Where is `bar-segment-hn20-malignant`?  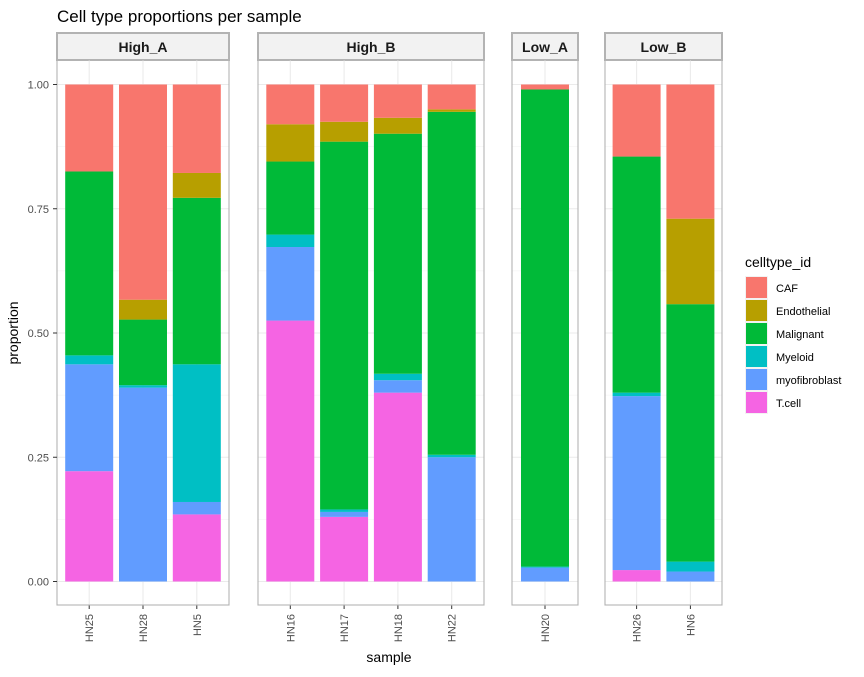
bar-segment-hn20-malignant is located at coordinates (545, 328).